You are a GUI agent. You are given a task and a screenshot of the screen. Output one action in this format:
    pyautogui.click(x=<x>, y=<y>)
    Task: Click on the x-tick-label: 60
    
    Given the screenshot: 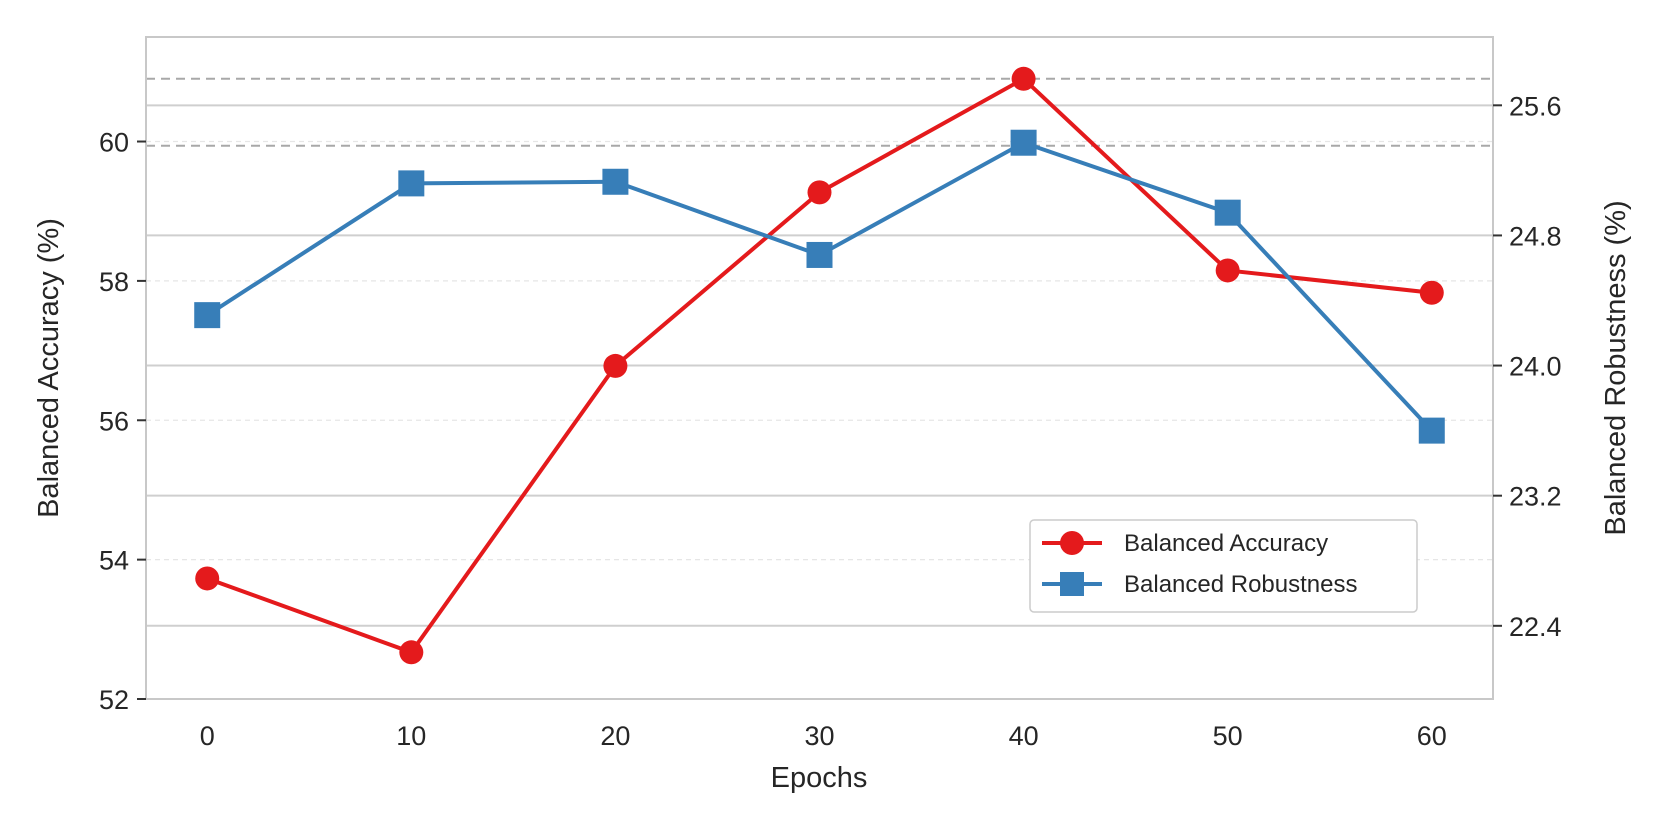 What is the action you would take?
    pyautogui.click(x=1432, y=736)
    